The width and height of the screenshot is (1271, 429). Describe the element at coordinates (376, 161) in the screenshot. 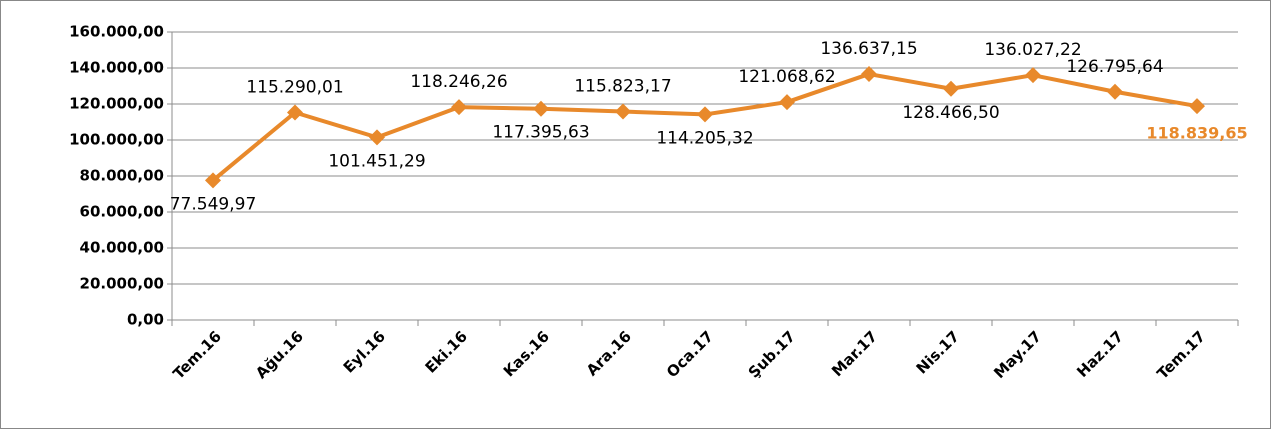

I see `value-label: 101.451,29` at that location.